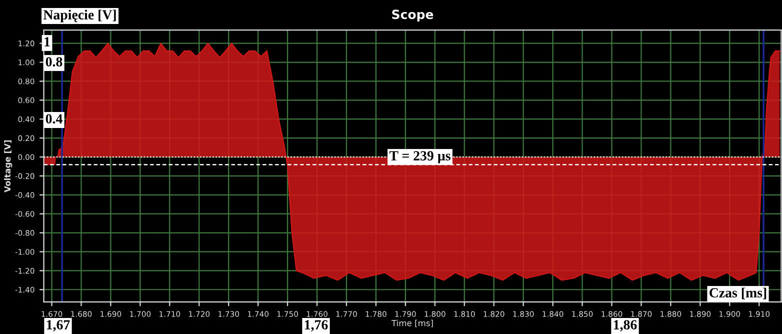  What do you see at coordinates (419, 157) in the screenshot?
I see `annotation: T = 239 µs` at bounding box center [419, 157].